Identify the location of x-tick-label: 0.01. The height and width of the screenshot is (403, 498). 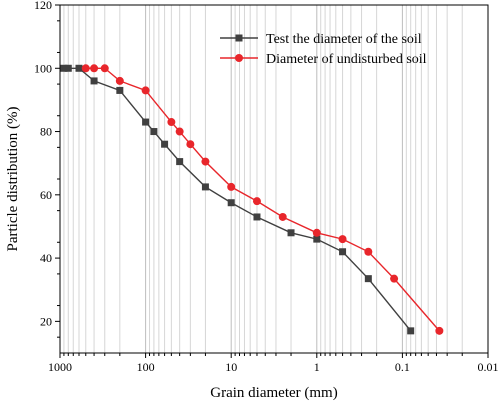
(488, 367).